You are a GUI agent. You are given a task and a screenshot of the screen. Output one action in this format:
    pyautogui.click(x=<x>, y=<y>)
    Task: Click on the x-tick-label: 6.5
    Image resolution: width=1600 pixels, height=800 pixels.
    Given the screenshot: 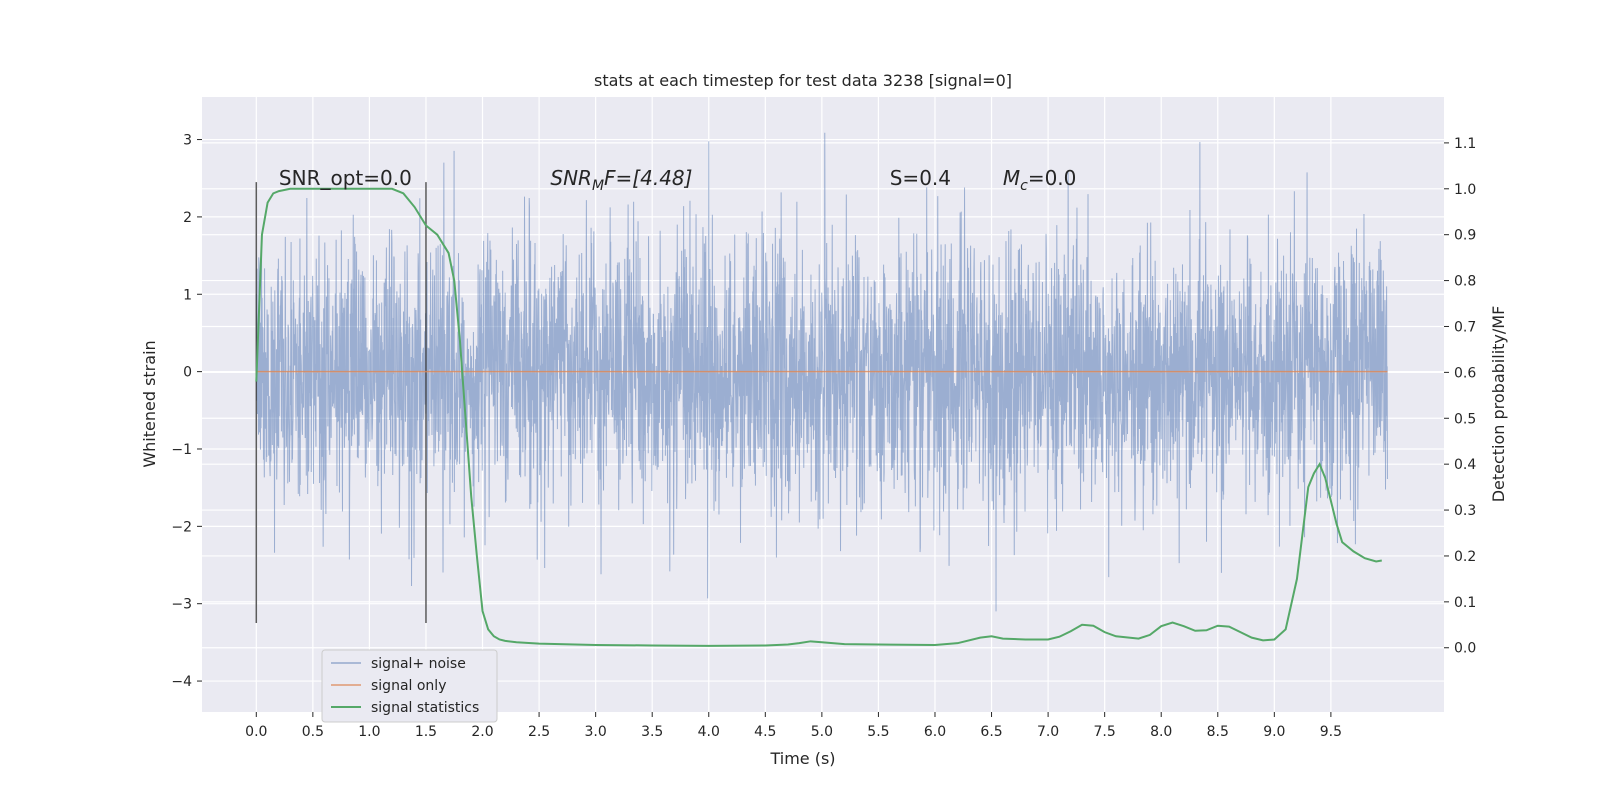 What is the action you would take?
    pyautogui.click(x=991, y=732)
    